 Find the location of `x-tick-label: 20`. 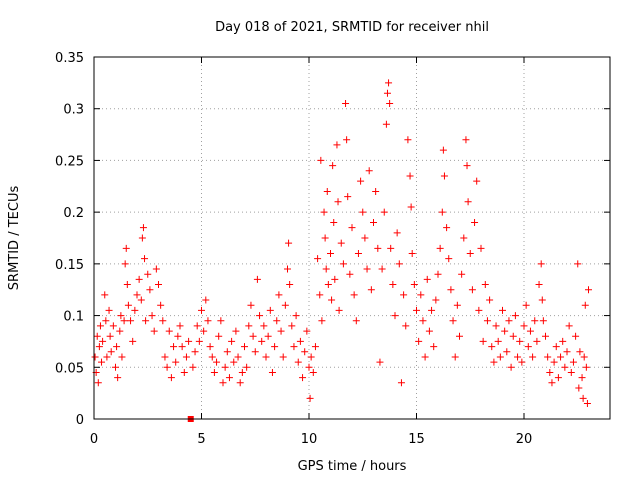

x-tick-label: 20 is located at coordinates (524, 439).